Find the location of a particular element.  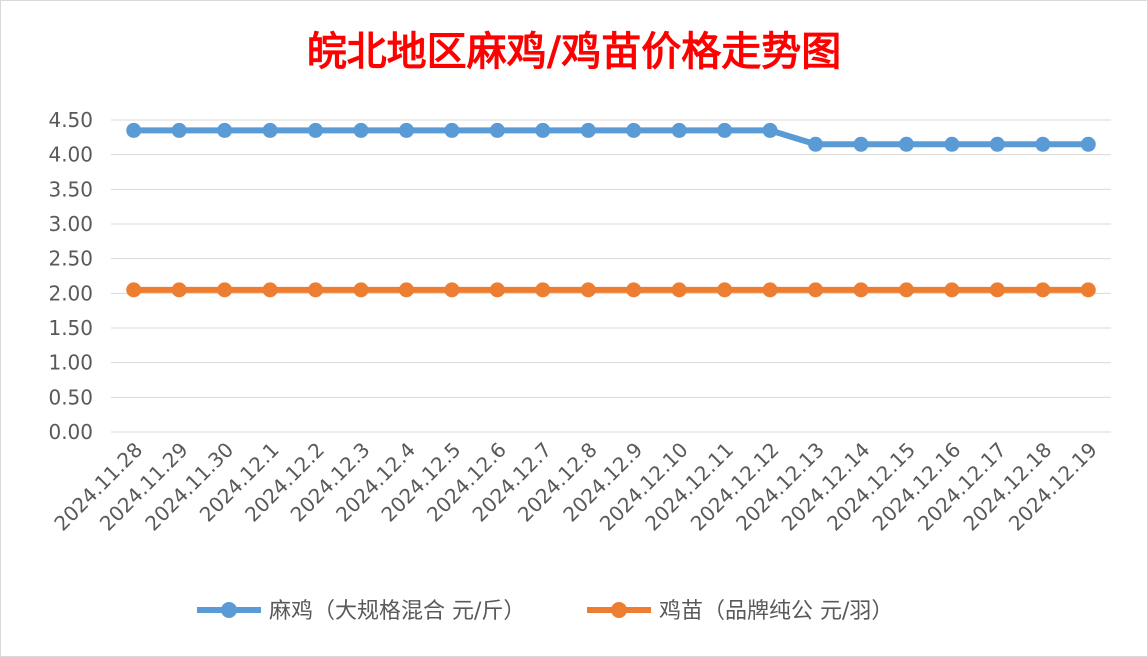

legend: 麻鸡（大规格混合 元/斤） 鸡苗（品牌纯公 元/羽） is located at coordinates (545, 611).